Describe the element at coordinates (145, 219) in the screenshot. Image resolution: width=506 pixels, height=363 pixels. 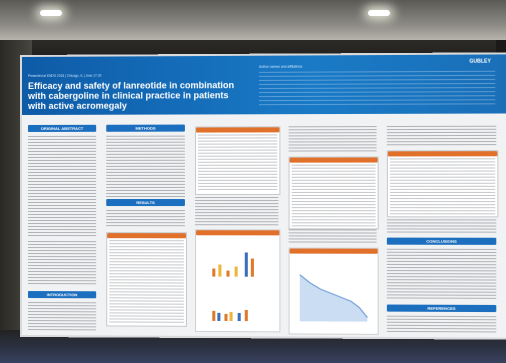
I see `results-text` at that location.